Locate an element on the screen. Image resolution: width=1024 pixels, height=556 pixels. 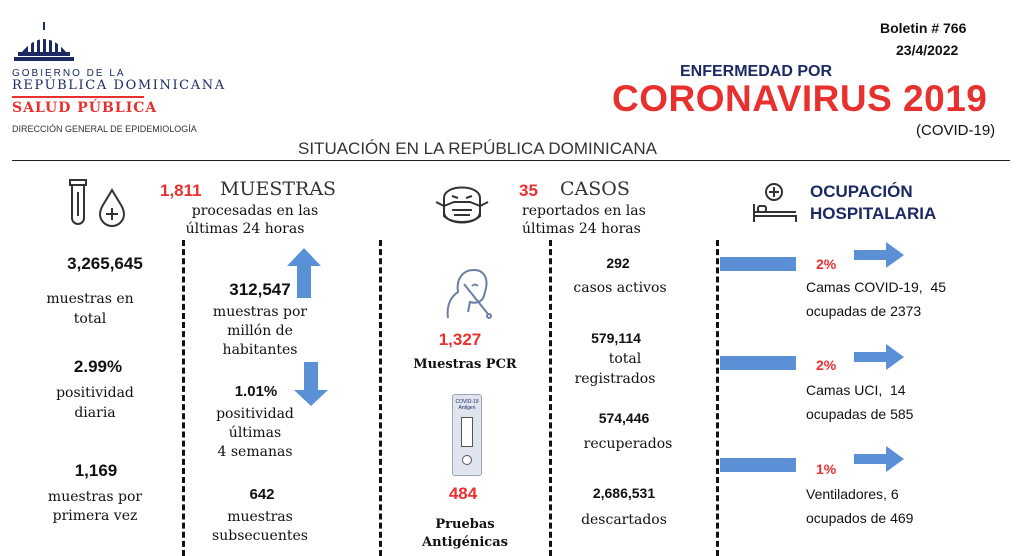
active-cases-label: casos activos is located at coordinates (620, 288).